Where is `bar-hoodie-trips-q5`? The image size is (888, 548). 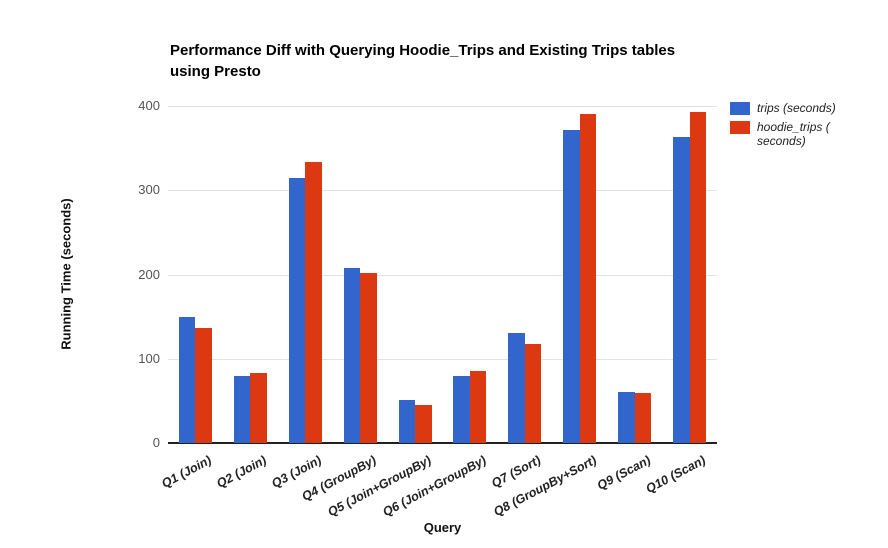
bar-hoodie-trips-q5 is located at coordinates (423, 424).